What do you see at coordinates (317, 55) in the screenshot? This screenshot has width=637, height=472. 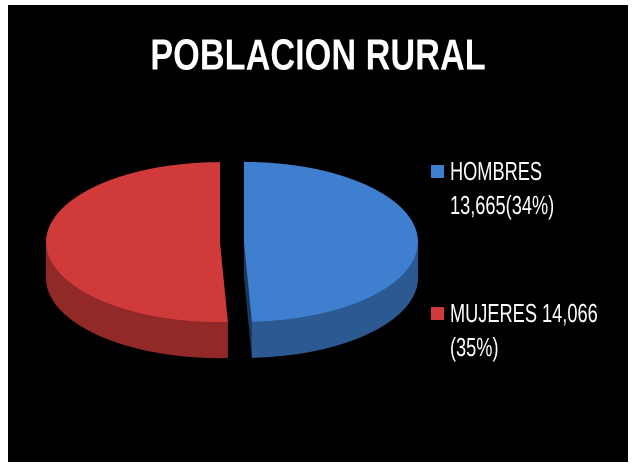 I see `chart-title: POBLACION RURAL` at bounding box center [317, 55].